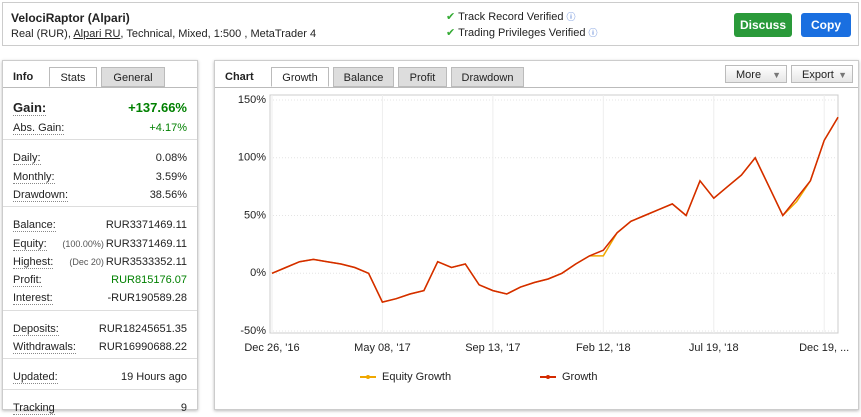  Describe the element at coordinates (826, 25) in the screenshot. I see `copy-button: Copy` at that location.